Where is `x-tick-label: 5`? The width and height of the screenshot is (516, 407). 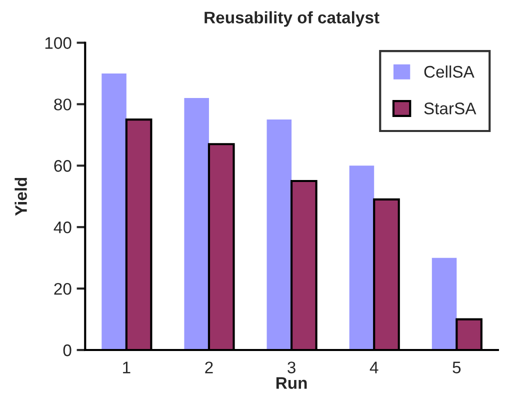 x-tick-label: 5 is located at coordinates (456, 368).